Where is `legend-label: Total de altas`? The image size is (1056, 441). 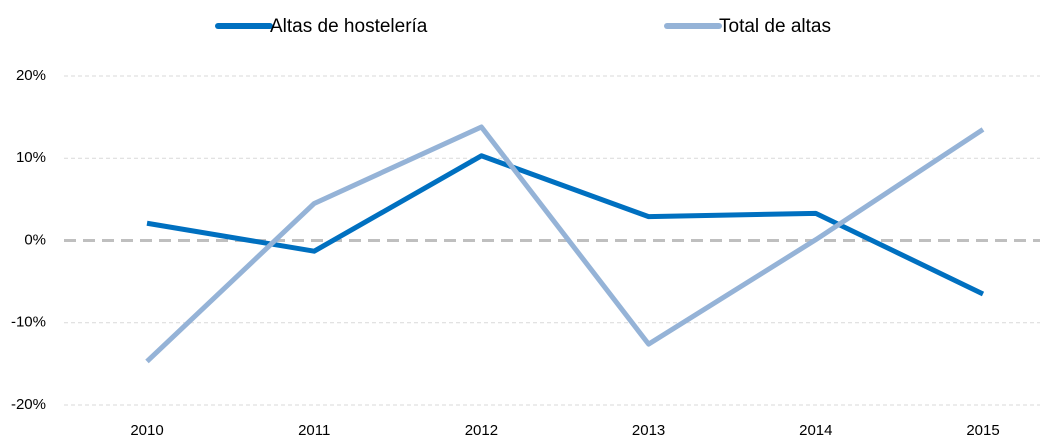 legend-label: Total de altas is located at coordinates (775, 26).